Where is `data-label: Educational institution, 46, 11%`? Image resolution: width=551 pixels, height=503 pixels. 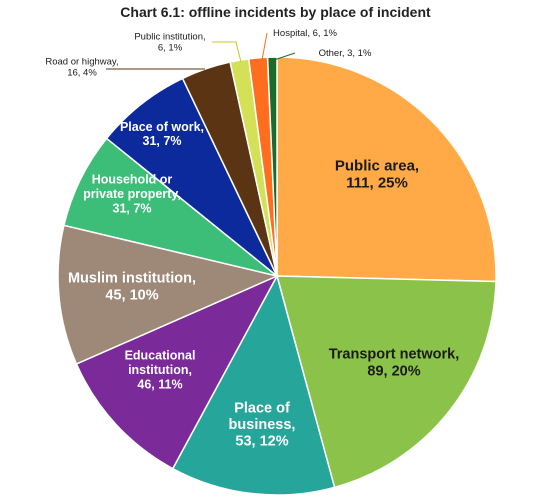 data-label: Educational institution, 46, 11% is located at coordinates (160, 370).